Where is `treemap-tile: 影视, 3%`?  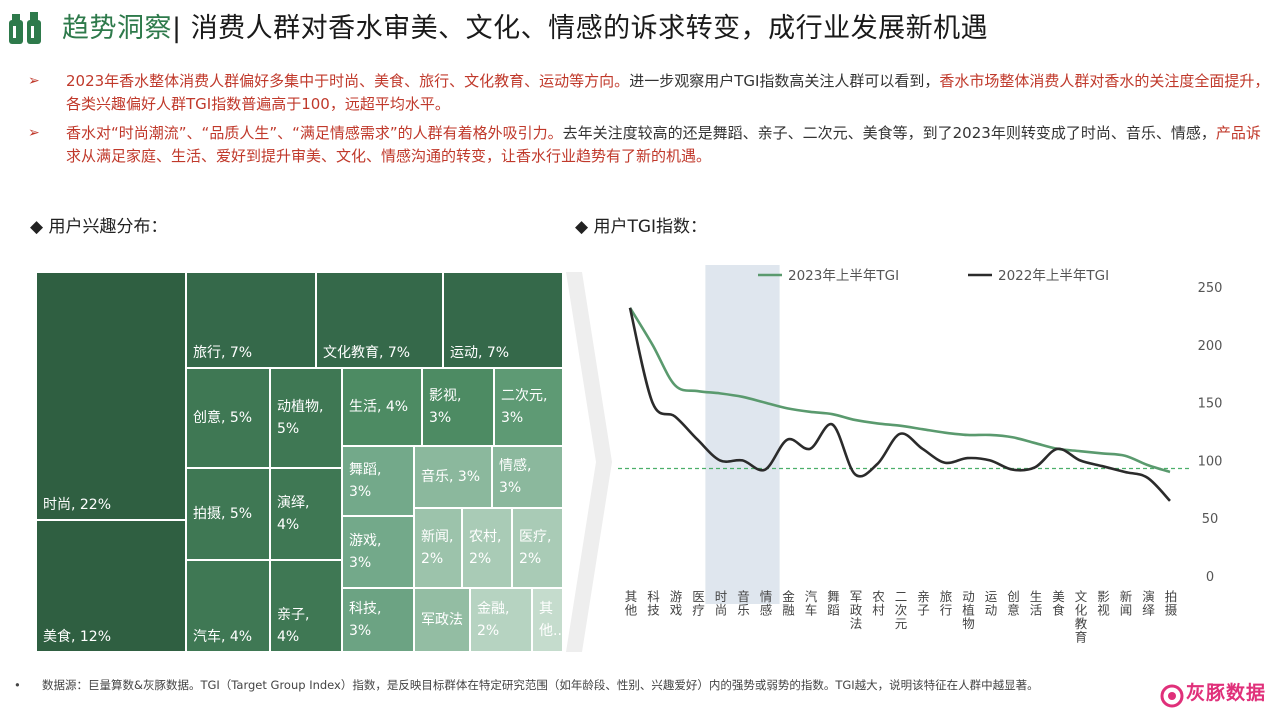
treemap-tile: 影视, 3% is located at coordinates (458, 407).